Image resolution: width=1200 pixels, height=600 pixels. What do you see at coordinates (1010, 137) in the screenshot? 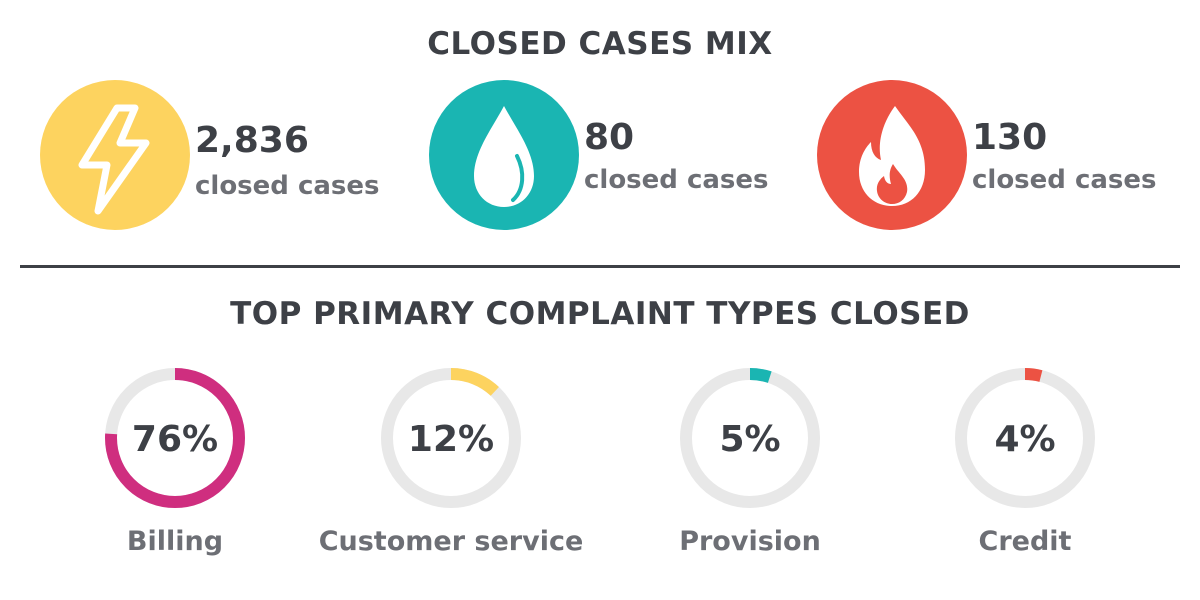
I see `stat-value: 130` at bounding box center [1010, 137].